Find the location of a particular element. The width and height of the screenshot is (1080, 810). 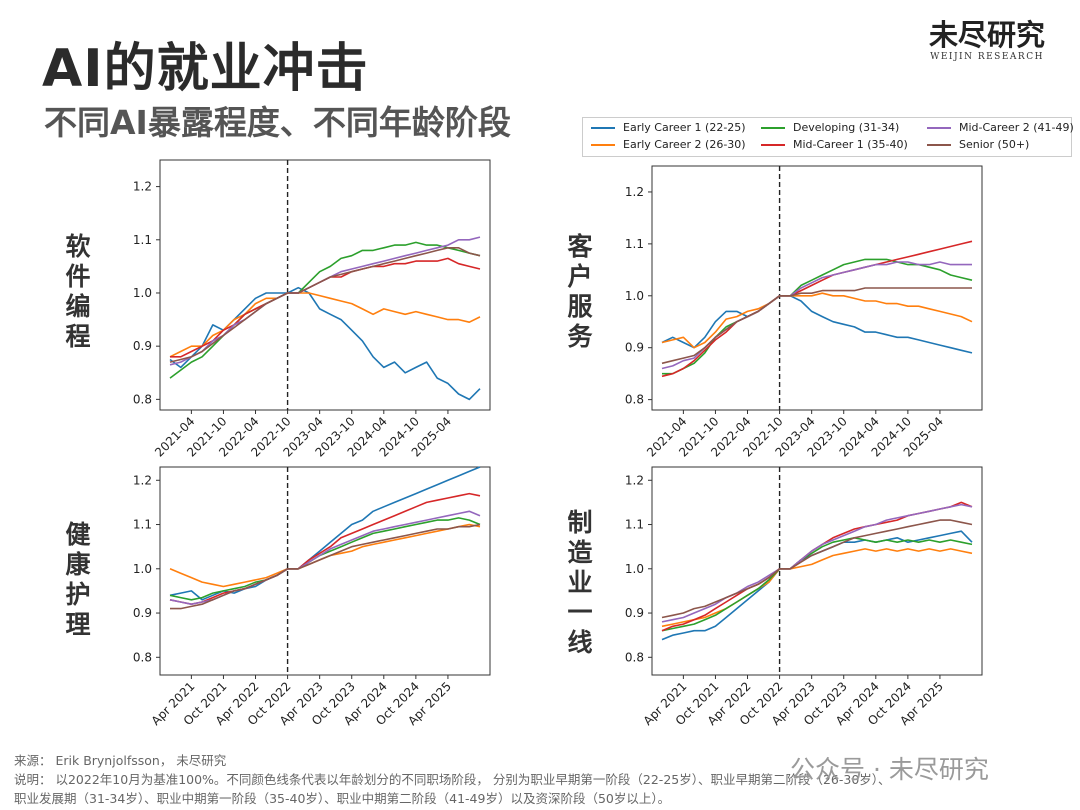

page-title: AI的就业冲击 is located at coordinates (205, 69).